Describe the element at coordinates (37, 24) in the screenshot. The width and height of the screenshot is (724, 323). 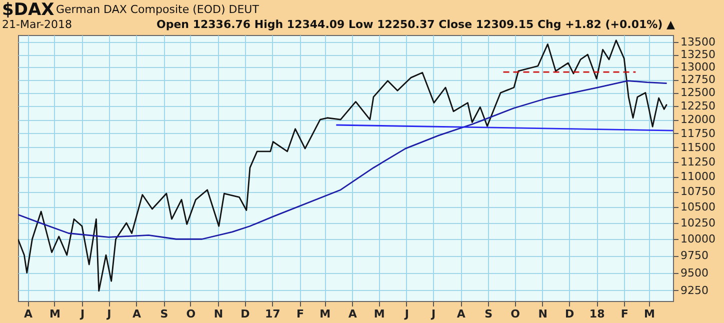
I see `text: 21-Mar-2018` at that location.